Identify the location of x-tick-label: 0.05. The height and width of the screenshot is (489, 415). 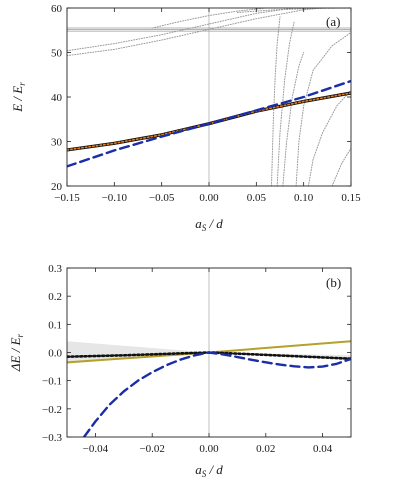
(257, 198).